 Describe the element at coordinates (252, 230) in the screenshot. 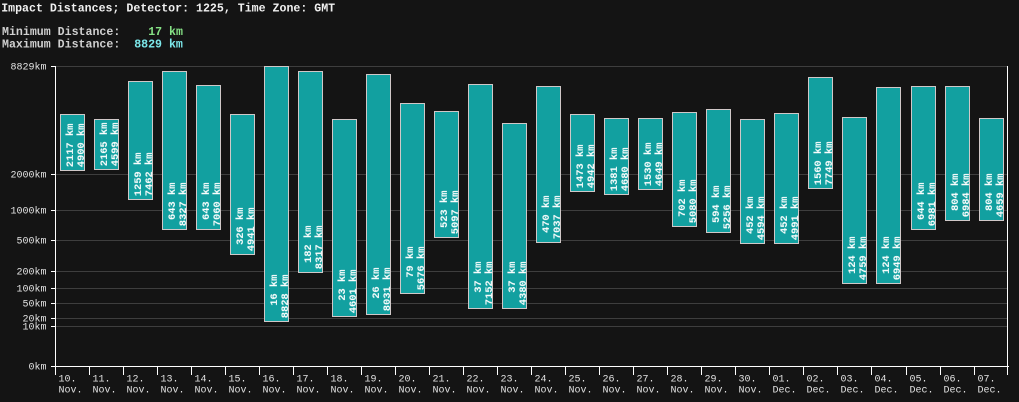

I see `svg-text: 4941 km` at that location.